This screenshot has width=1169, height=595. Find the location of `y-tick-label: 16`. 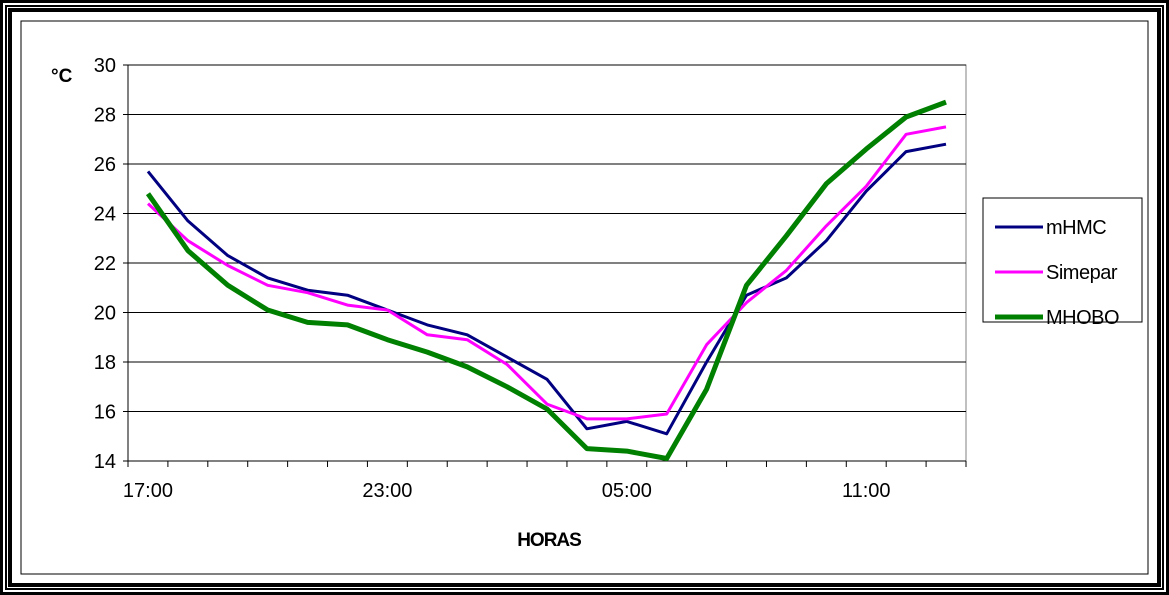

y-tick-label: 16 is located at coordinates (105, 413).